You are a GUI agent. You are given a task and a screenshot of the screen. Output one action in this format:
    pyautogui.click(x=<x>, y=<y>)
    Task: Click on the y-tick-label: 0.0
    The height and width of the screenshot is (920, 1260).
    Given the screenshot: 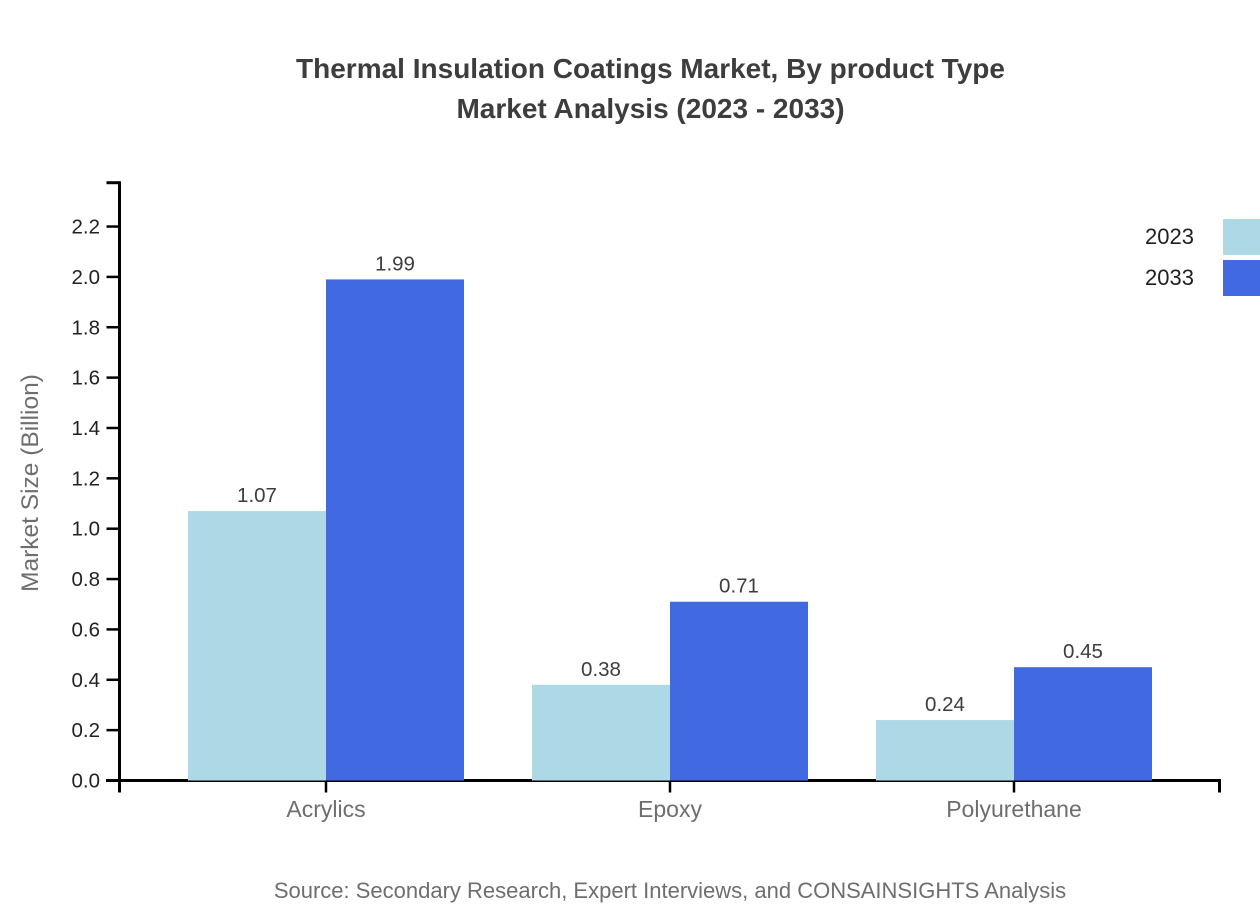 What is the action you would take?
    pyautogui.click(x=86, y=781)
    